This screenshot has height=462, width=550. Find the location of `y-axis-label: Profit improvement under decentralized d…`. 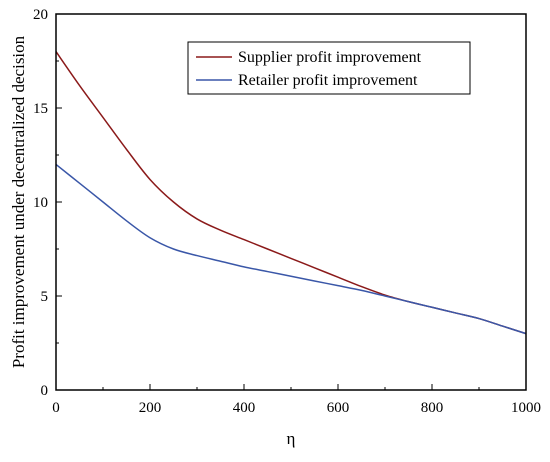

y-axis-label: Profit improvement under decentralized d… is located at coordinates (18, 201).